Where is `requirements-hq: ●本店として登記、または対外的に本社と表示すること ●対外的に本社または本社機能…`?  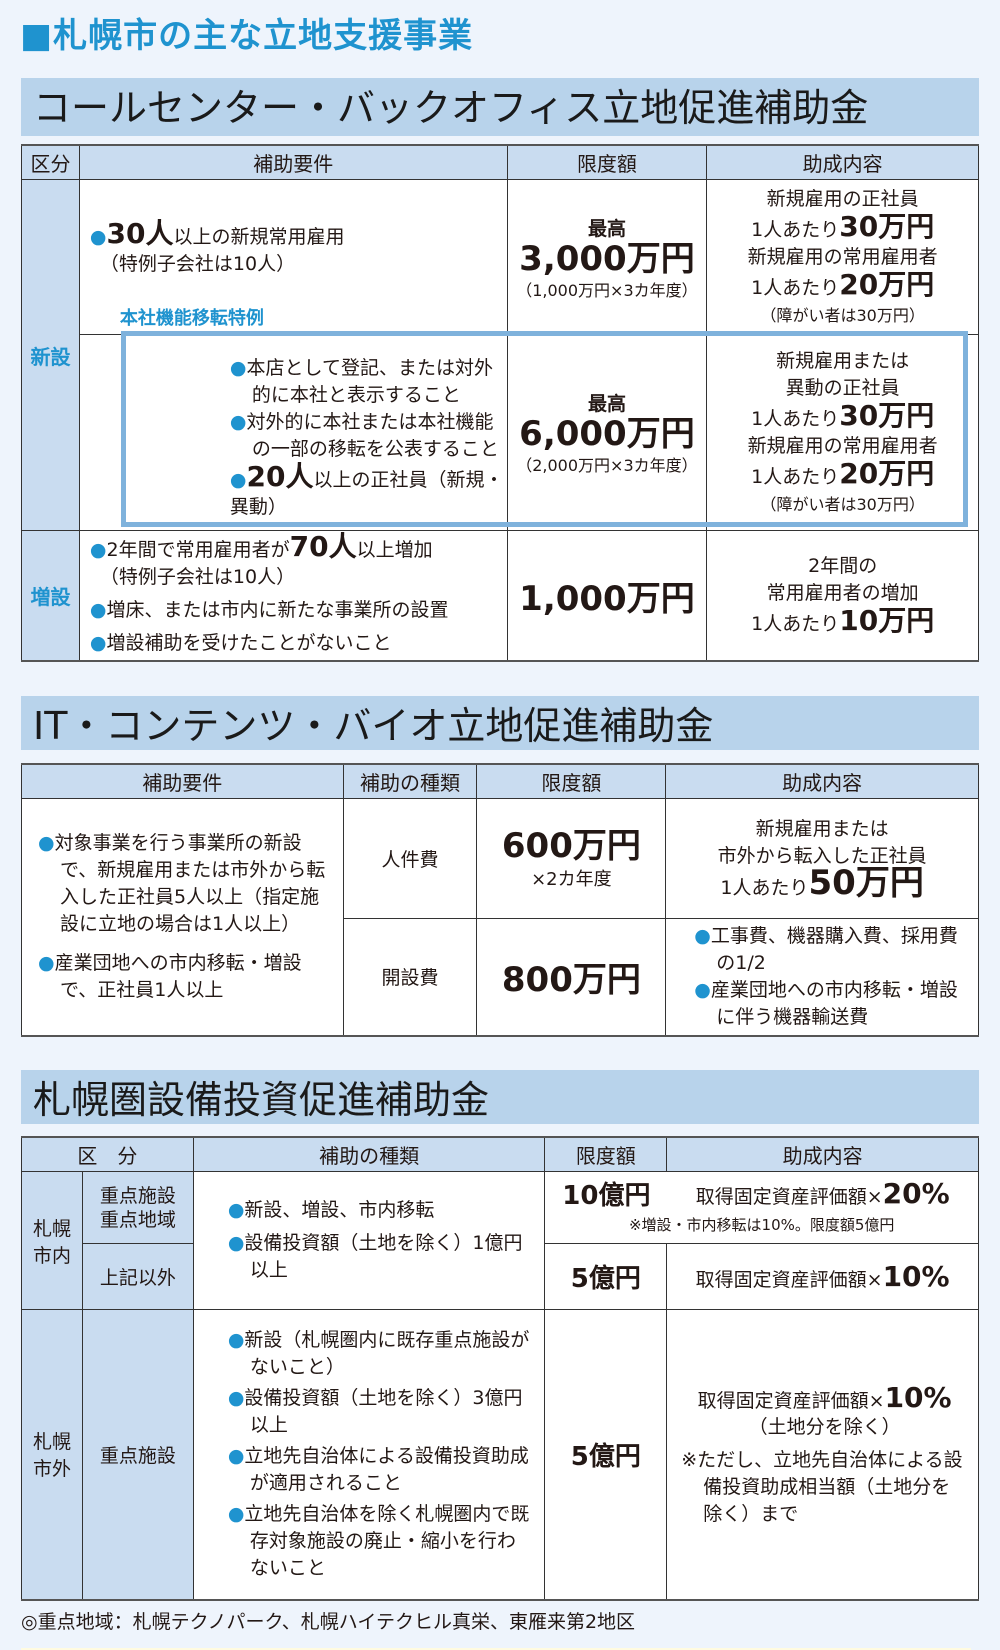 requirements-hq: ●本店として登記、または対外的に本社と表示すること ●対外的に本社または本社機能… is located at coordinates (293, 432).